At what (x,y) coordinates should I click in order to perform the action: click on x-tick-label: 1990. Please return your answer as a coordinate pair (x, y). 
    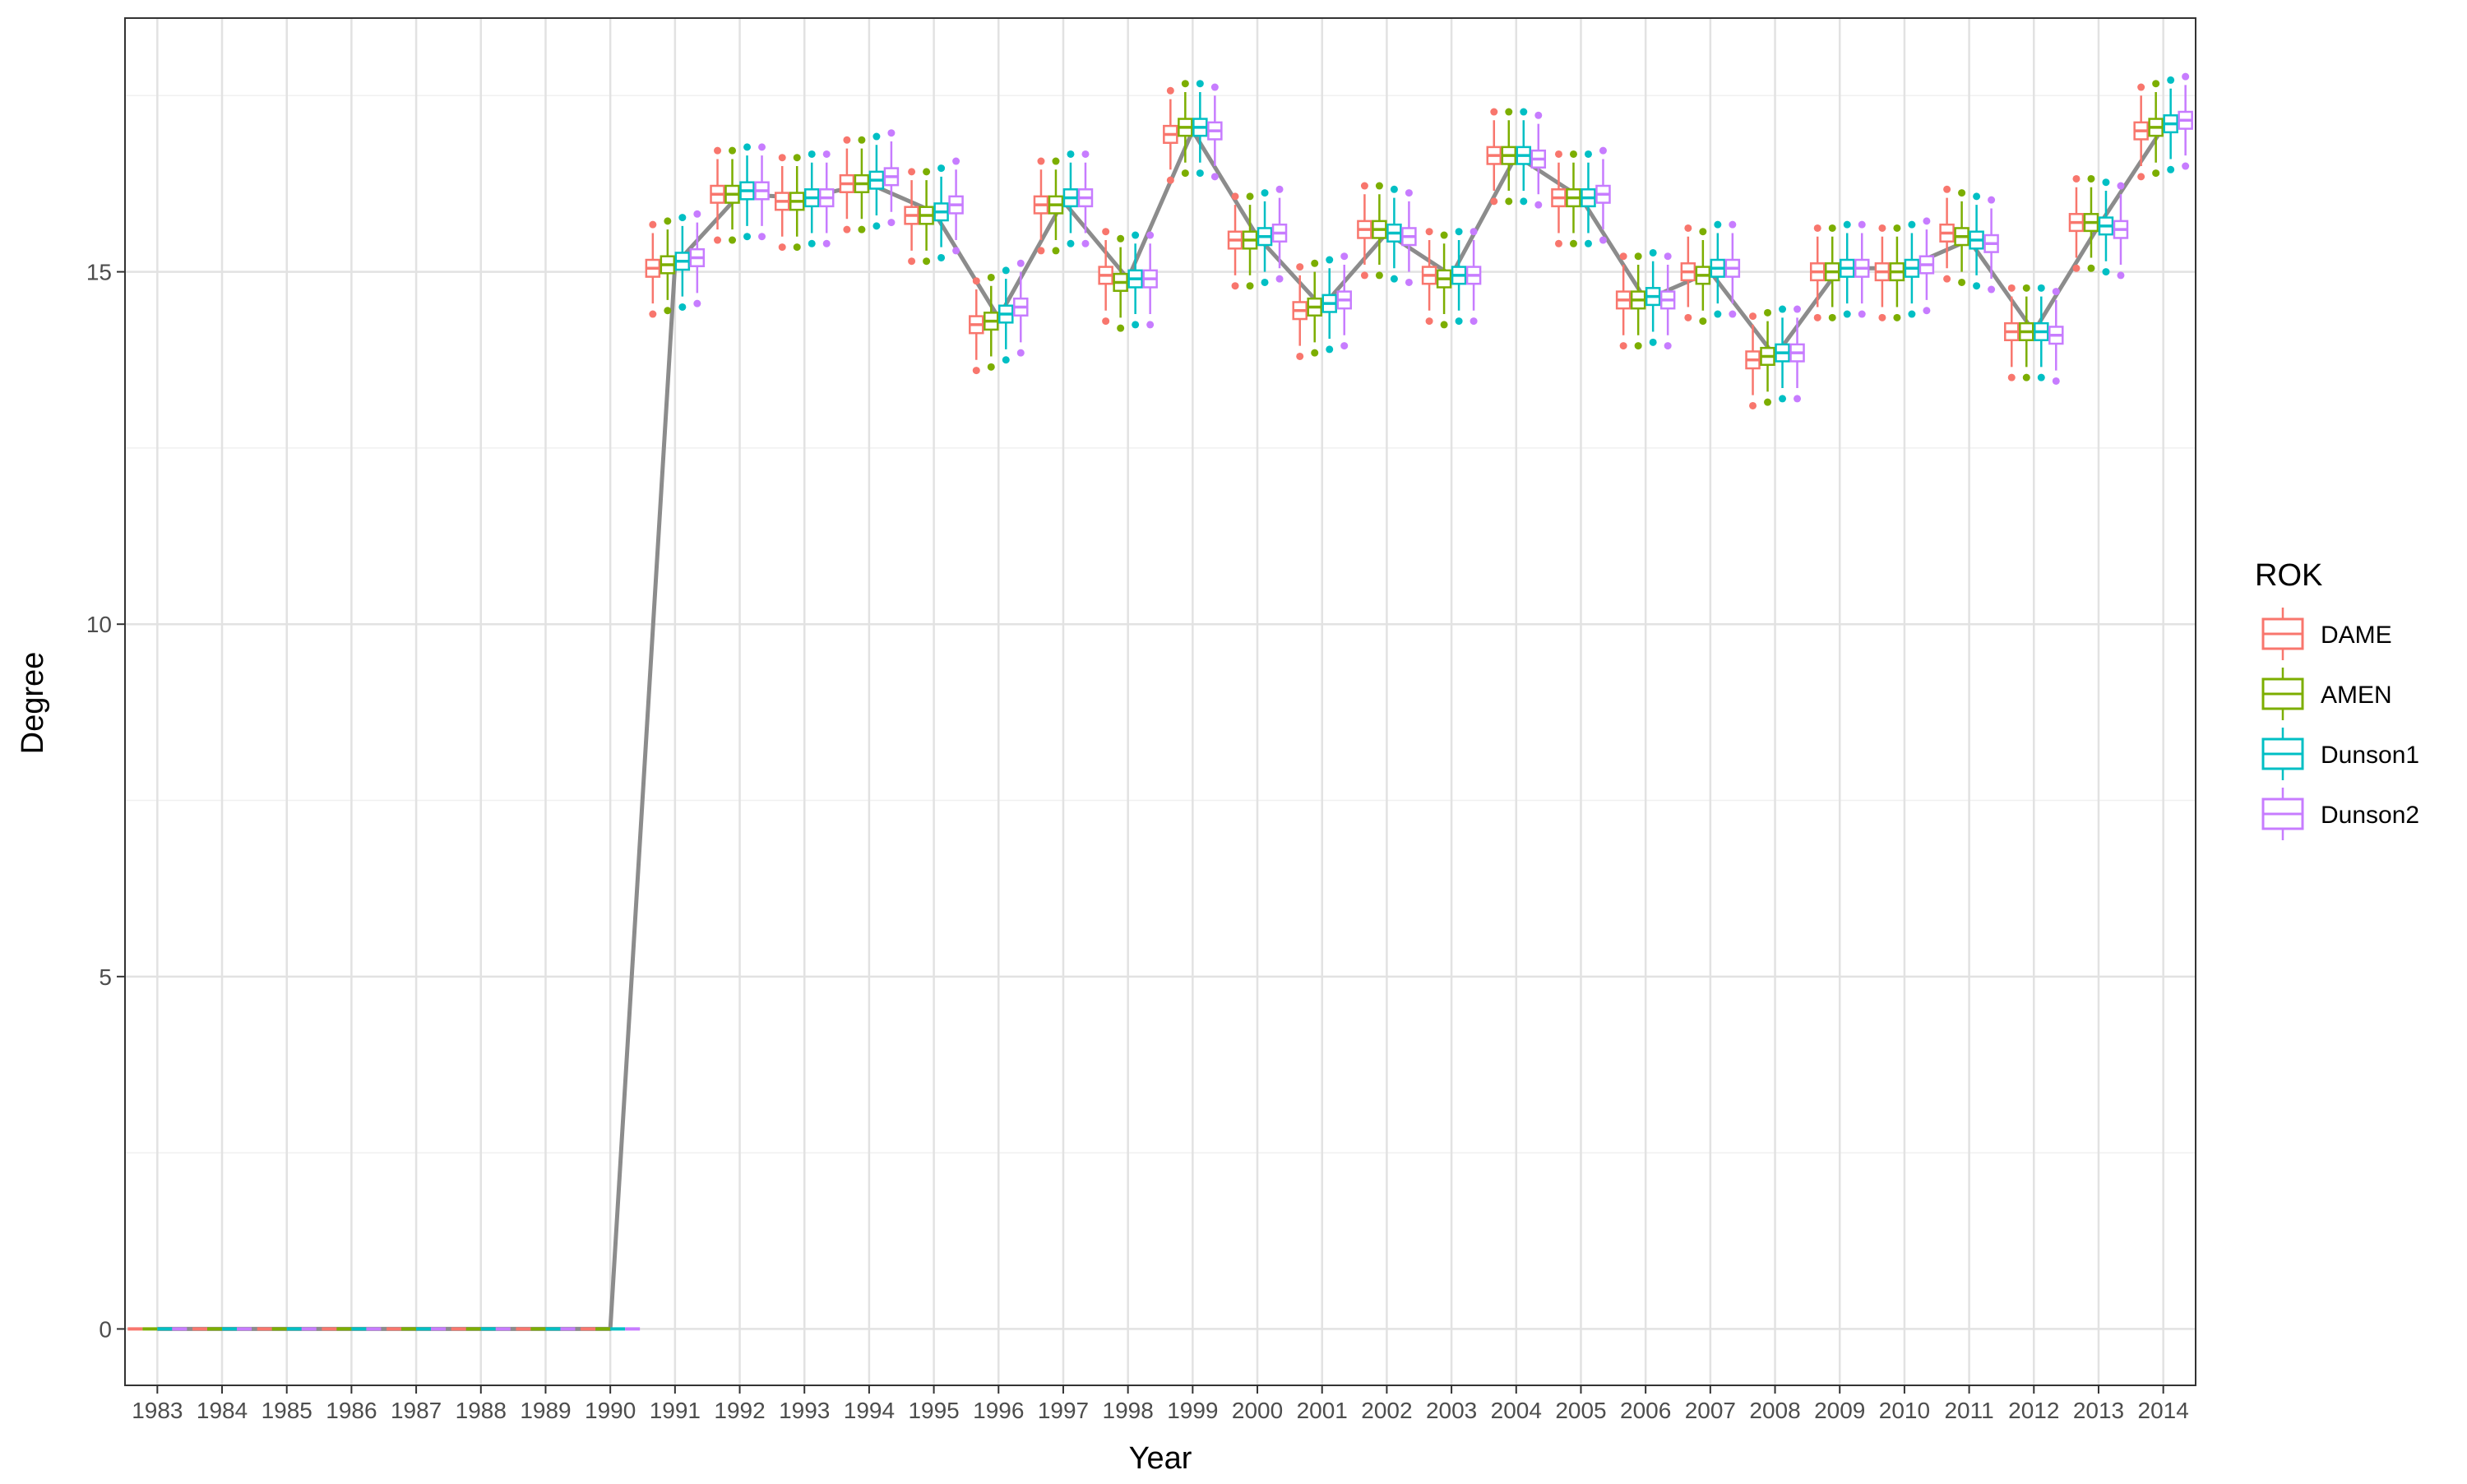
    Looking at the image, I should click on (610, 1411).